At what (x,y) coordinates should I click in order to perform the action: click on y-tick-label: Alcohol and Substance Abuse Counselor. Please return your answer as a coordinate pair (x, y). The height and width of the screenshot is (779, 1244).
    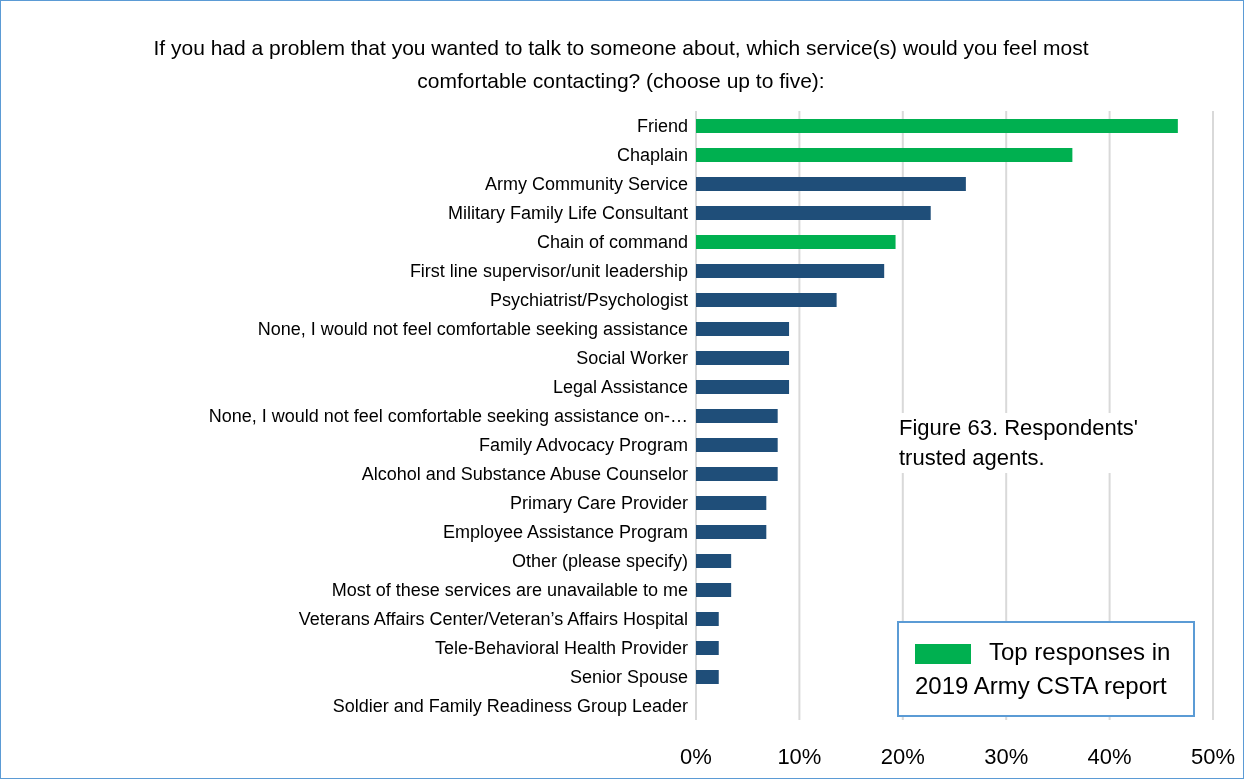
    Looking at the image, I should click on (524, 473).